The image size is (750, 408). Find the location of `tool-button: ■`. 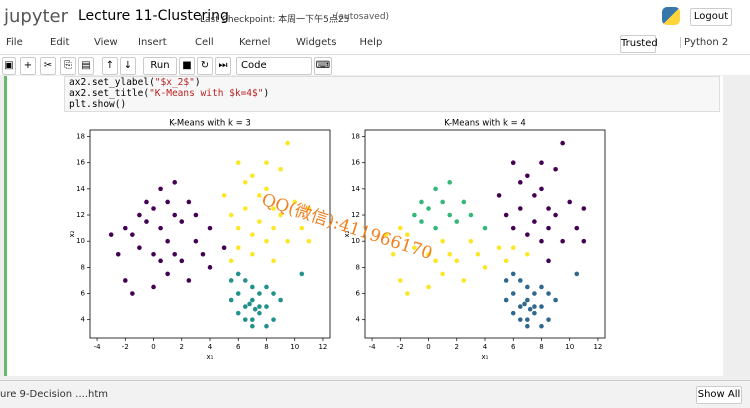

tool-button: ■ is located at coordinates (187, 66).